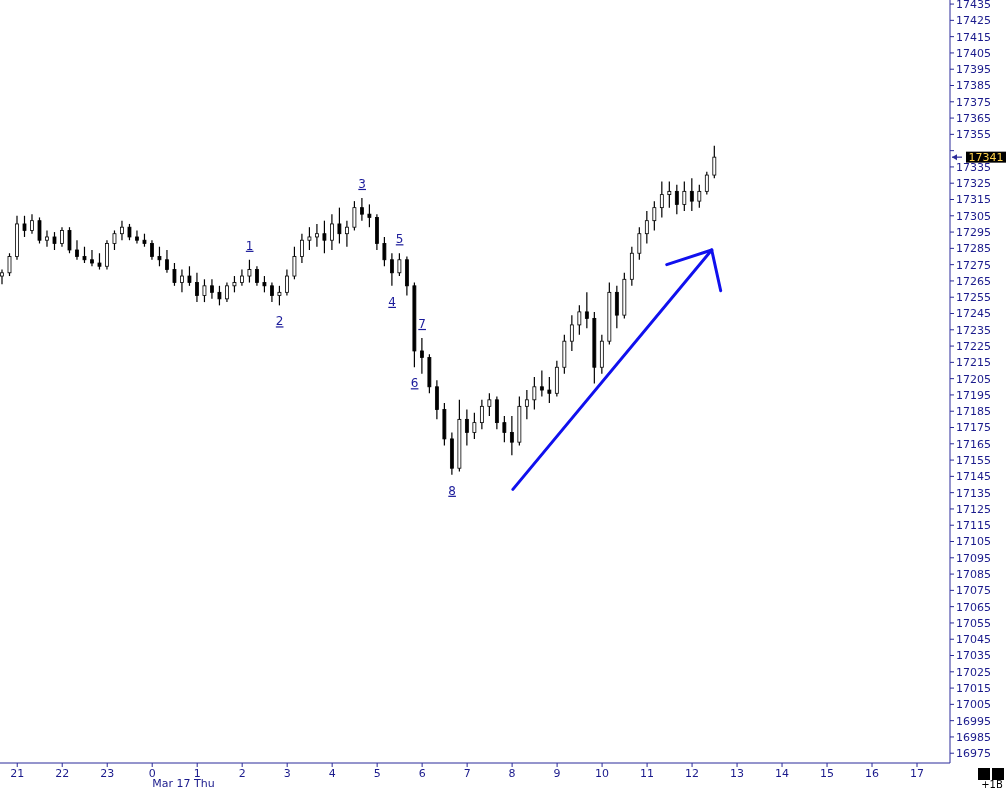 This screenshot has width=1008, height=790. I want to click on y-tick-label: 17395, so click(973, 70).